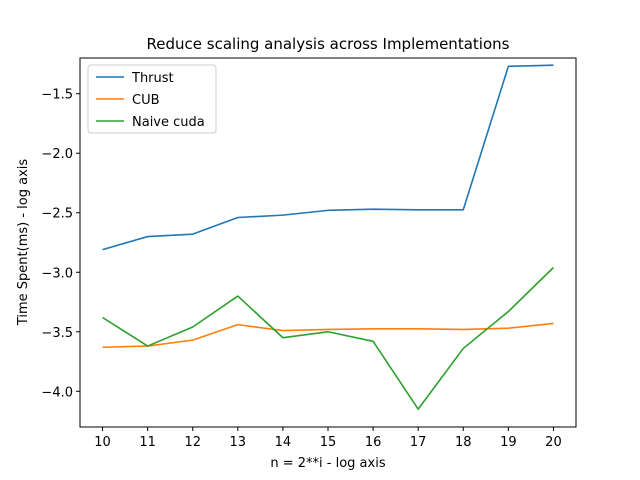  What do you see at coordinates (57, 95) in the screenshot?
I see `y-tick-label: −1.5` at bounding box center [57, 95].